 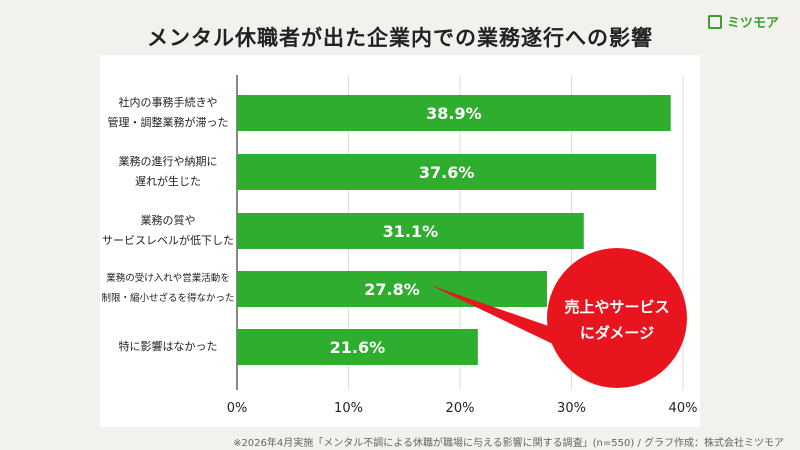 What do you see at coordinates (168, 230) in the screenshot?
I see `category-label: 業務の質や サービスレベルが低下した` at bounding box center [168, 230].